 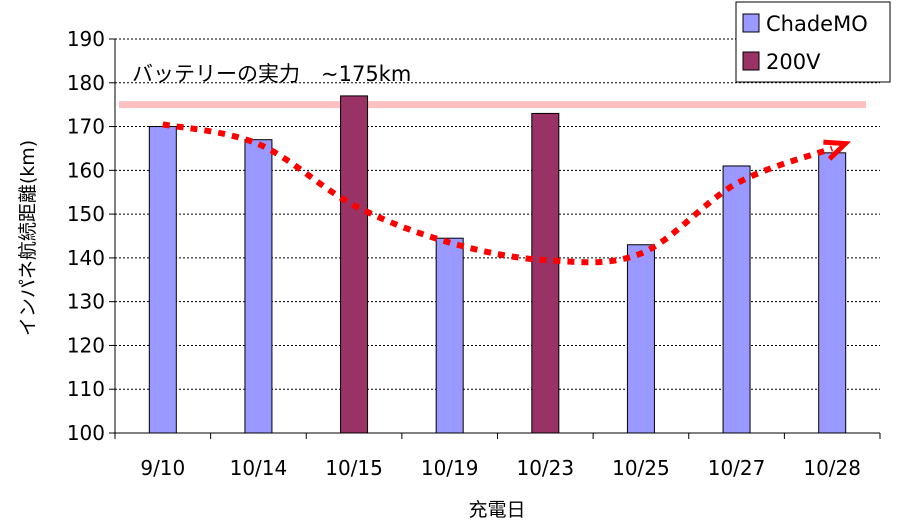 What do you see at coordinates (259, 468) in the screenshot?
I see `x-tick-label: 10/14` at bounding box center [259, 468].